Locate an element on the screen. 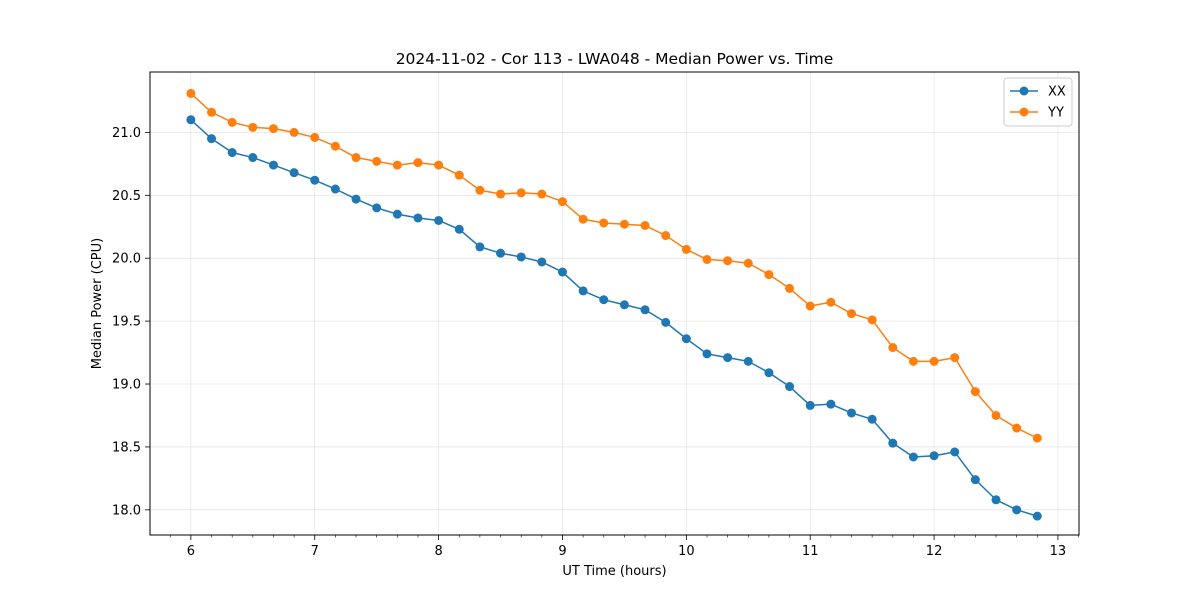 This screenshot has height=600, width=1200. x-tick-label: 6 is located at coordinates (191, 551).